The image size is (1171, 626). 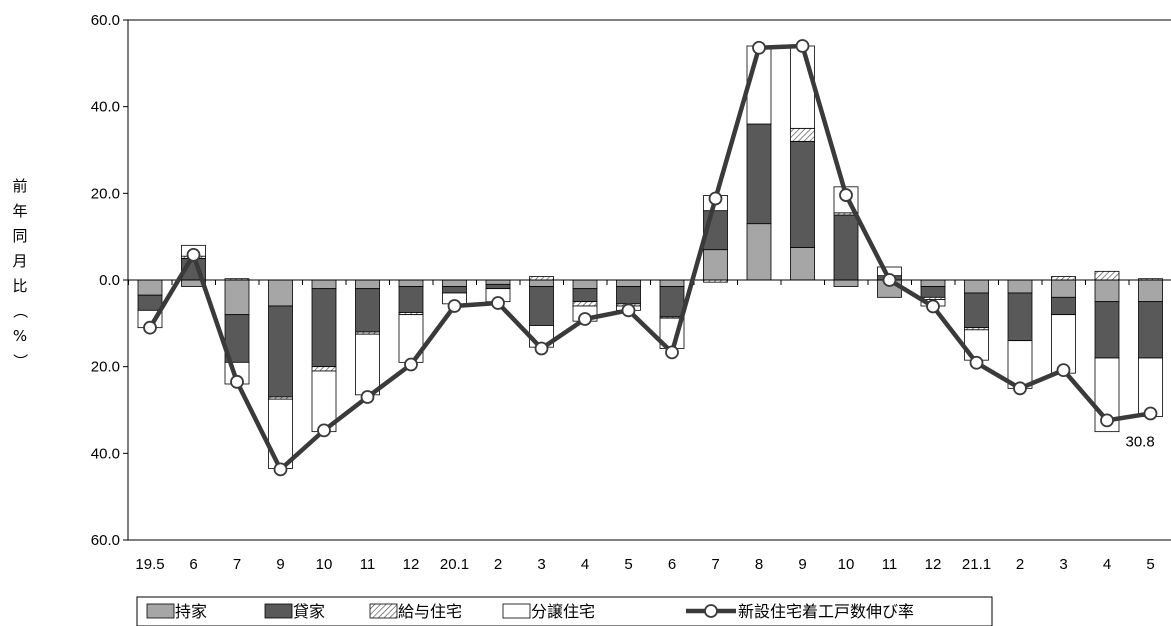 What do you see at coordinates (802, 564) in the screenshot?
I see `x-tick-label: 9` at bounding box center [802, 564].